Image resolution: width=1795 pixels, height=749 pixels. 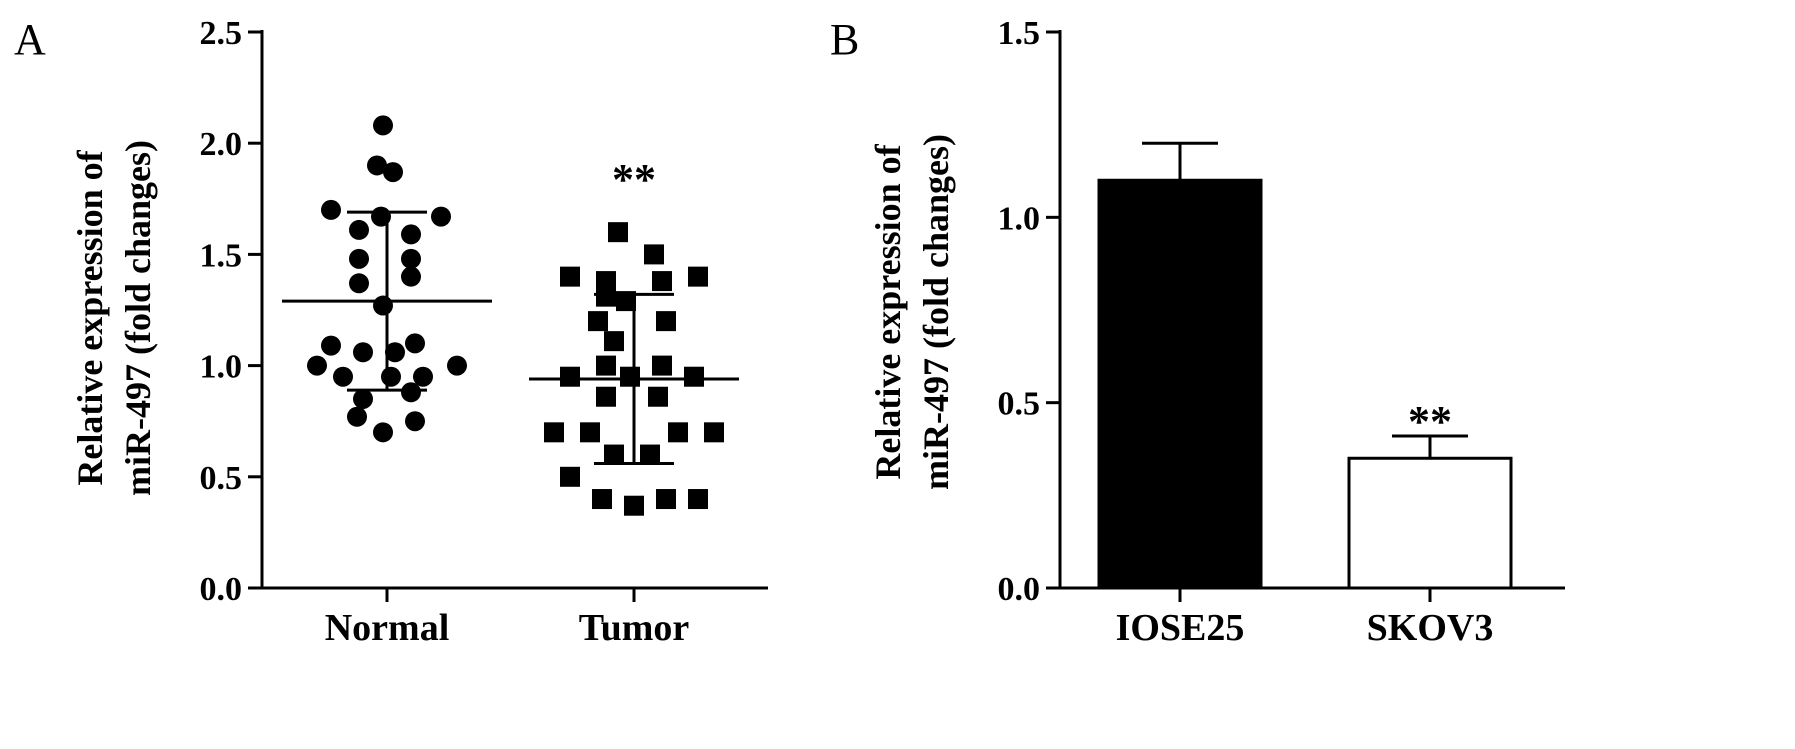 I want to click on y-tick-label-a: 0.0, so click(x=221, y=589).